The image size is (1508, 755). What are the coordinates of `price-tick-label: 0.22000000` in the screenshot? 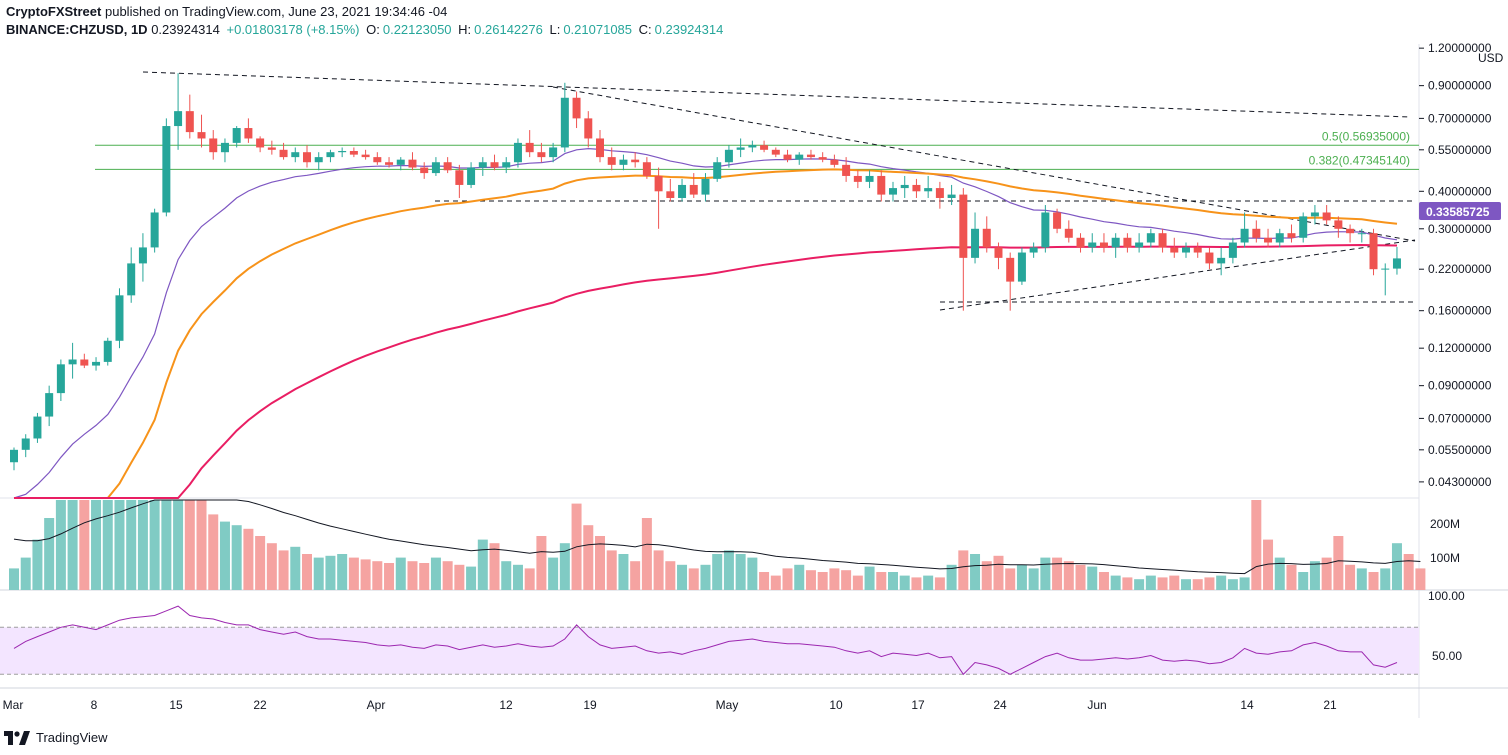 It's located at (1460, 269).